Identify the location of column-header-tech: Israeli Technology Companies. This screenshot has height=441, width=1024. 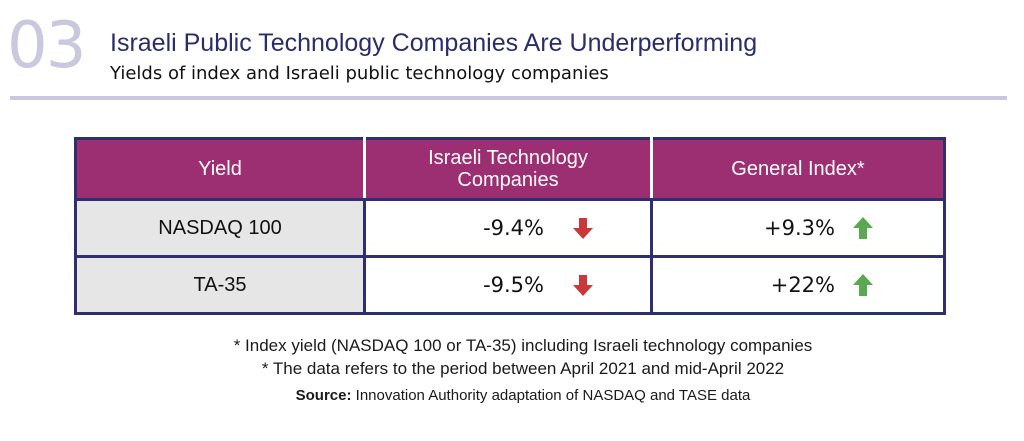
(508, 169).